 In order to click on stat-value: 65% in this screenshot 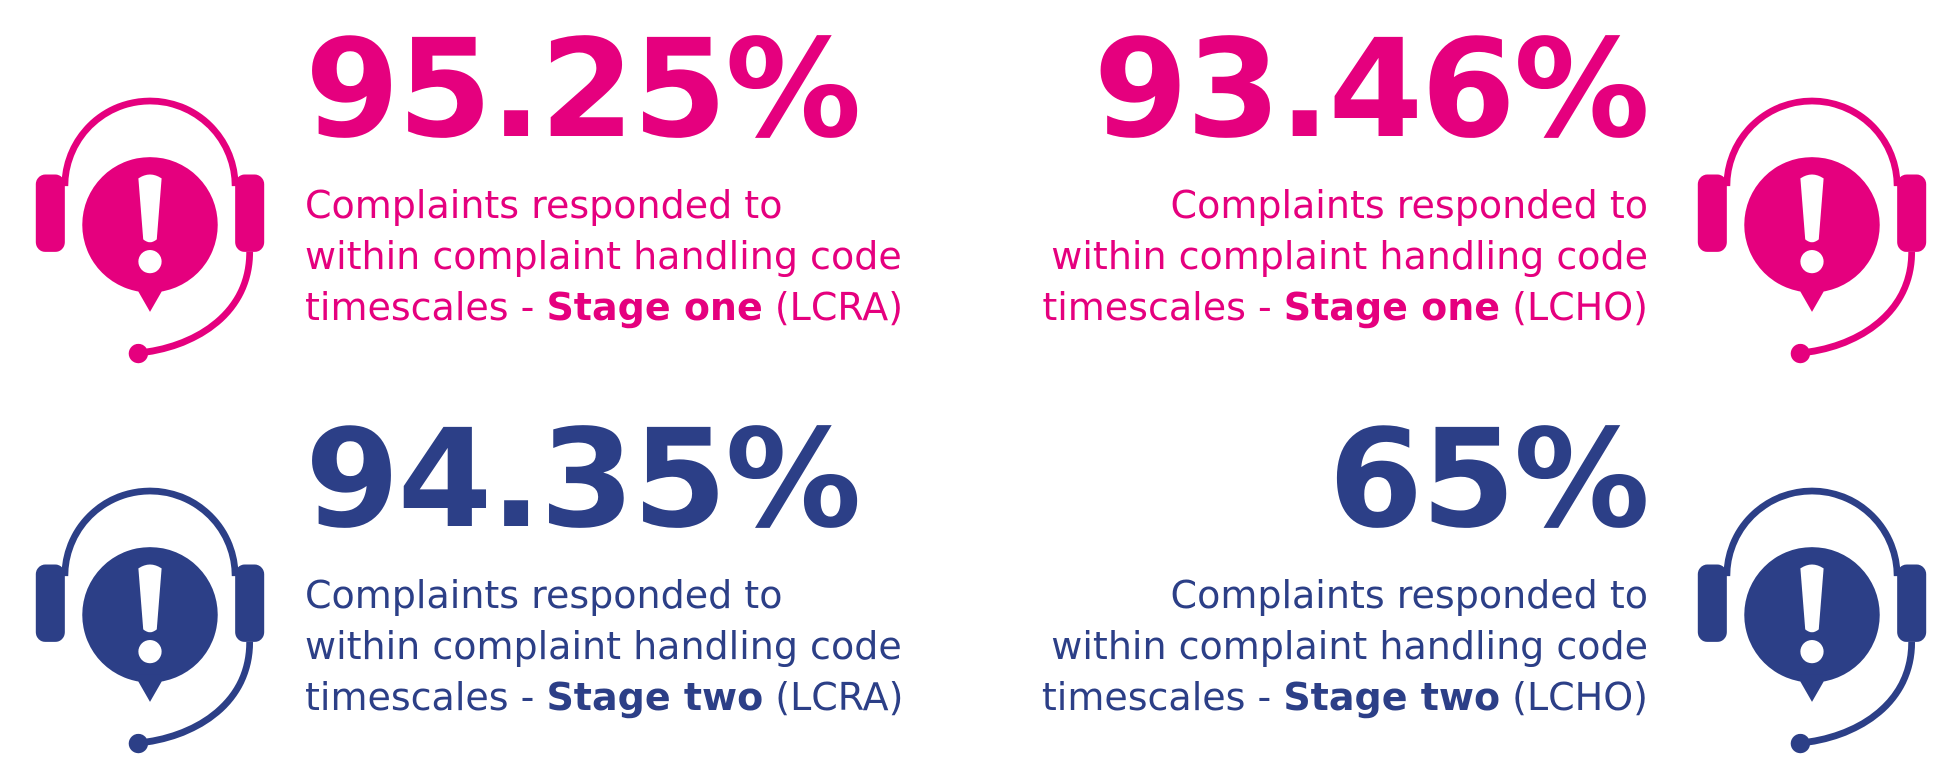, I will do `click(1489, 480)`.